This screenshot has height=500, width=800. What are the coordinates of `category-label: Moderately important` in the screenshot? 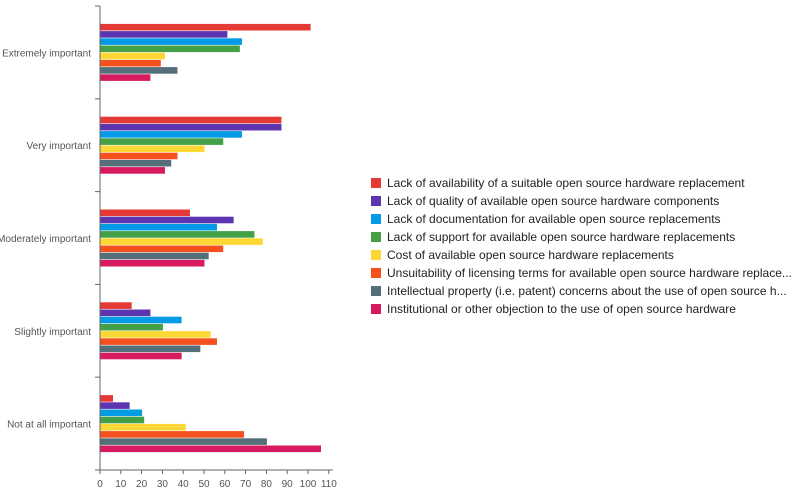 It's located at (45, 239).